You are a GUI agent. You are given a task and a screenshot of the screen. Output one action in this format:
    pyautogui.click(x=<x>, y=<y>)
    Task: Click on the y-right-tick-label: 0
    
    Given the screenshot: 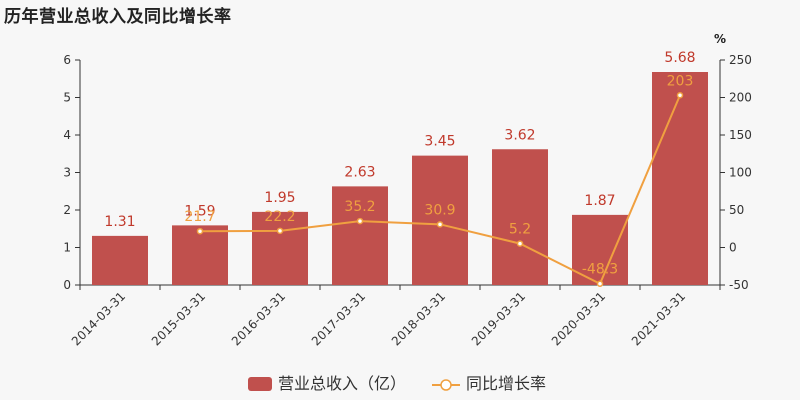 What is the action you would take?
    pyautogui.click(x=733, y=248)
    